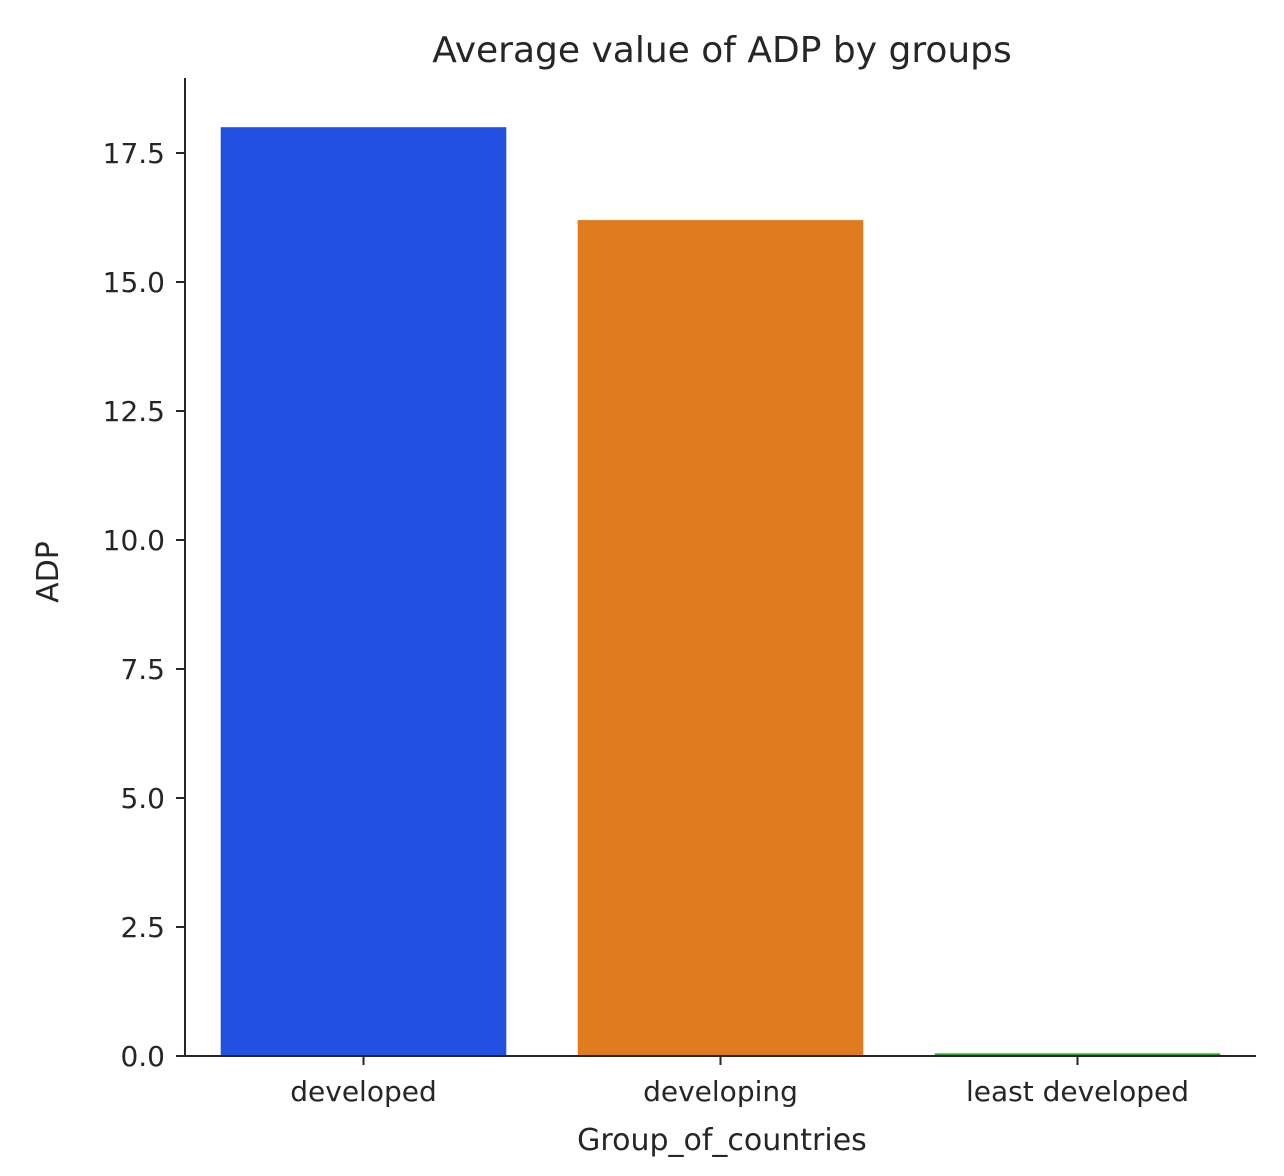  What do you see at coordinates (134, 282) in the screenshot?
I see `y-tick-label: 15.0` at bounding box center [134, 282].